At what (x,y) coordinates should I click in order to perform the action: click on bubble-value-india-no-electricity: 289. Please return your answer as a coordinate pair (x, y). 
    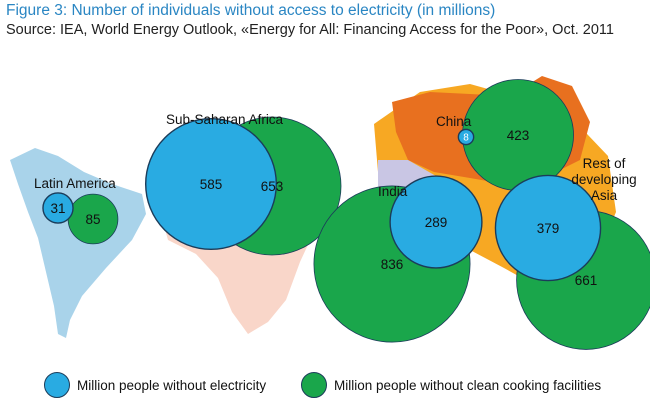
    Looking at the image, I should click on (436, 222).